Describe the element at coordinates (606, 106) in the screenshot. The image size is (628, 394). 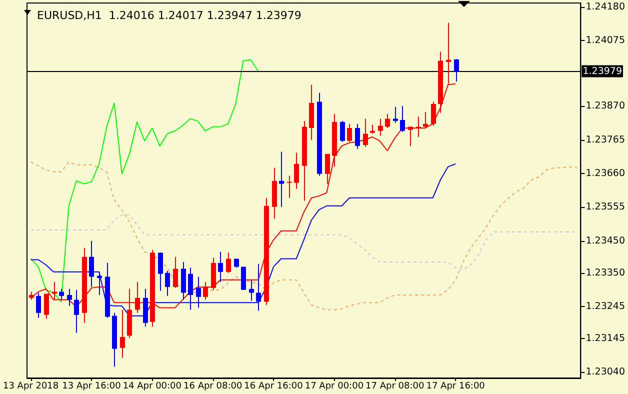
I see `y-tick-label: 1.23870` at that location.